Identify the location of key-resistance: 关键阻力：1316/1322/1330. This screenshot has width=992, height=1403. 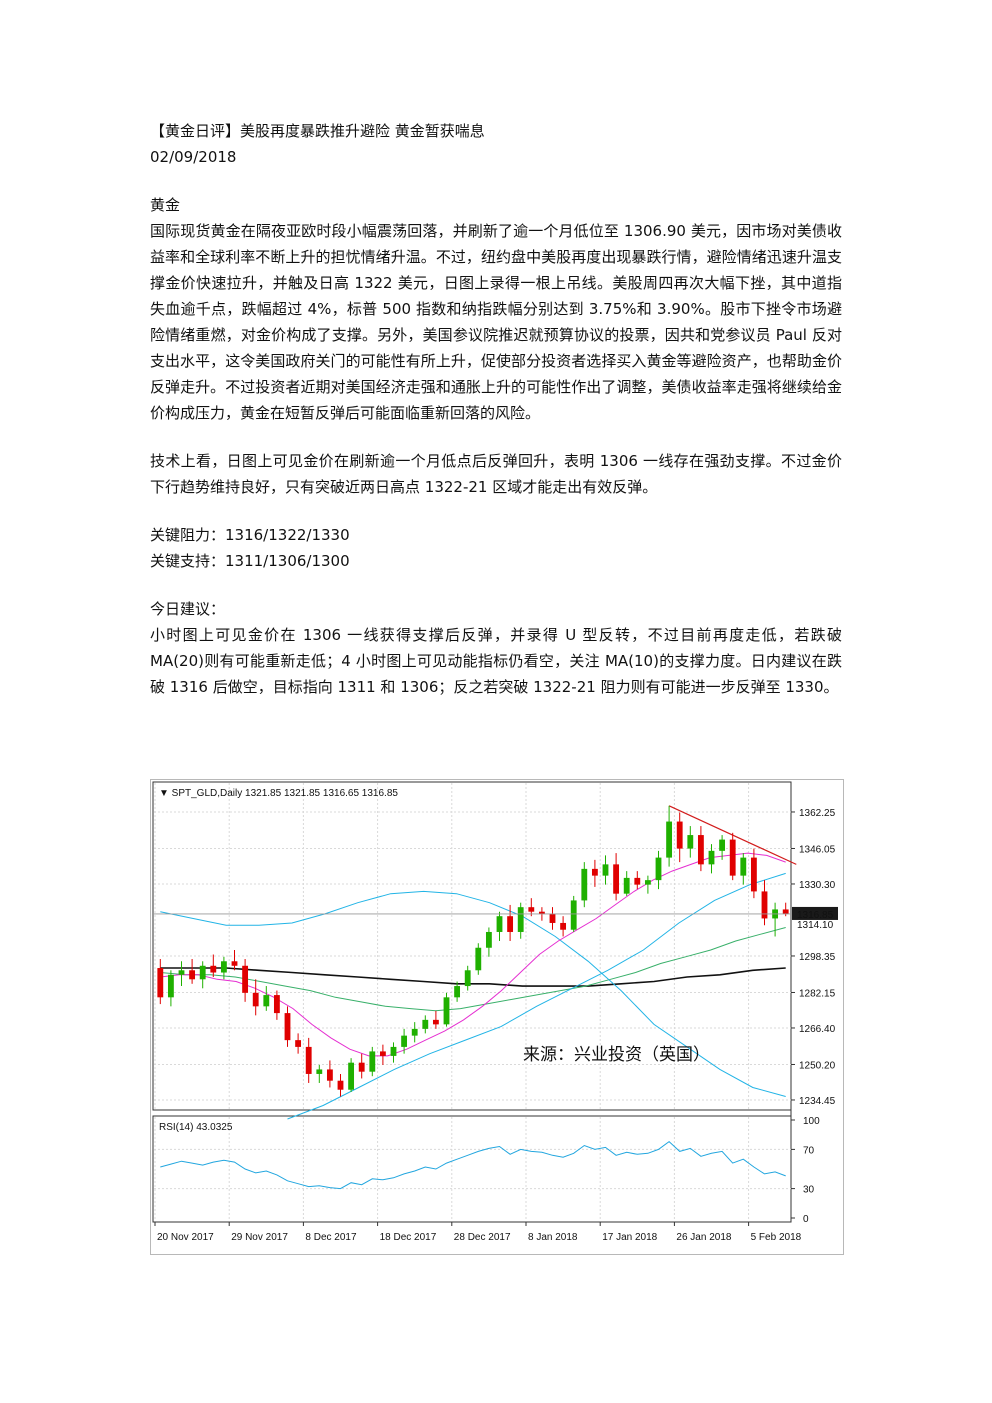
(250, 535).